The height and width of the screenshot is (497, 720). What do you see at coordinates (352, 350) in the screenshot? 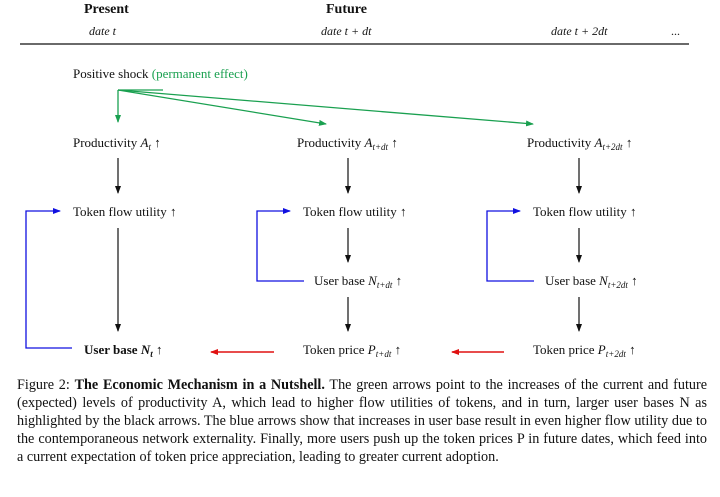
I see `token-price-node-t-dt: Token price Pt+dt ↑` at bounding box center [352, 350].